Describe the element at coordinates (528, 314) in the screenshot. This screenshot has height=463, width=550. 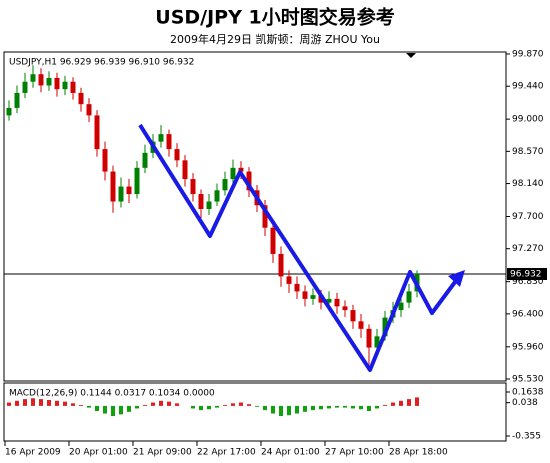
I see `y-tick-label: 96.400` at that location.